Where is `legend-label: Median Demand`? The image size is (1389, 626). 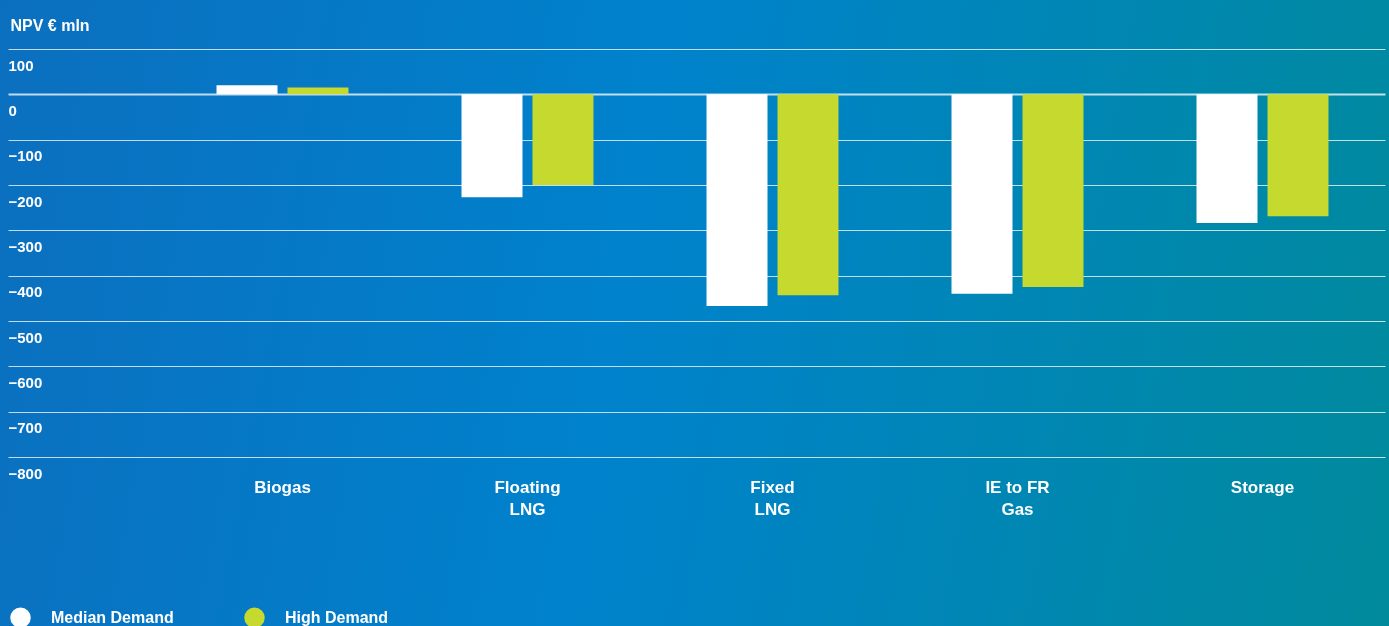
legend-label: Median Demand is located at coordinates (112, 617).